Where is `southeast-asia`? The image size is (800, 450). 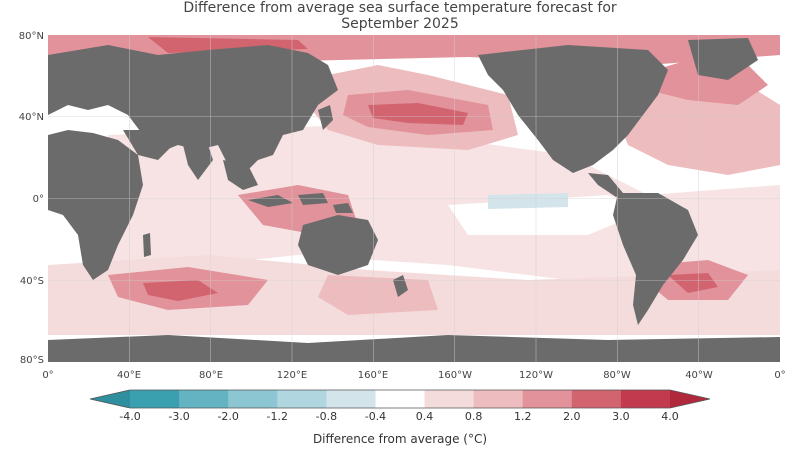 southeast-asia is located at coordinates (240, 175).